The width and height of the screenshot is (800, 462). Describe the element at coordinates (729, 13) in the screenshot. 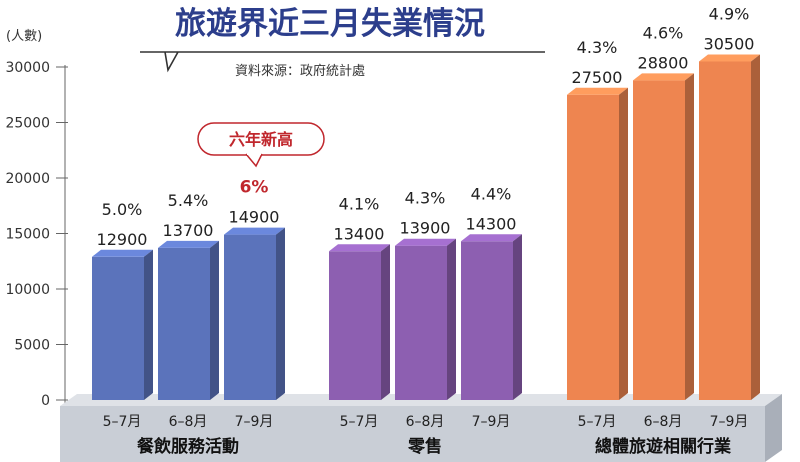

I see `bar-rate-label: 4.9%` at that location.